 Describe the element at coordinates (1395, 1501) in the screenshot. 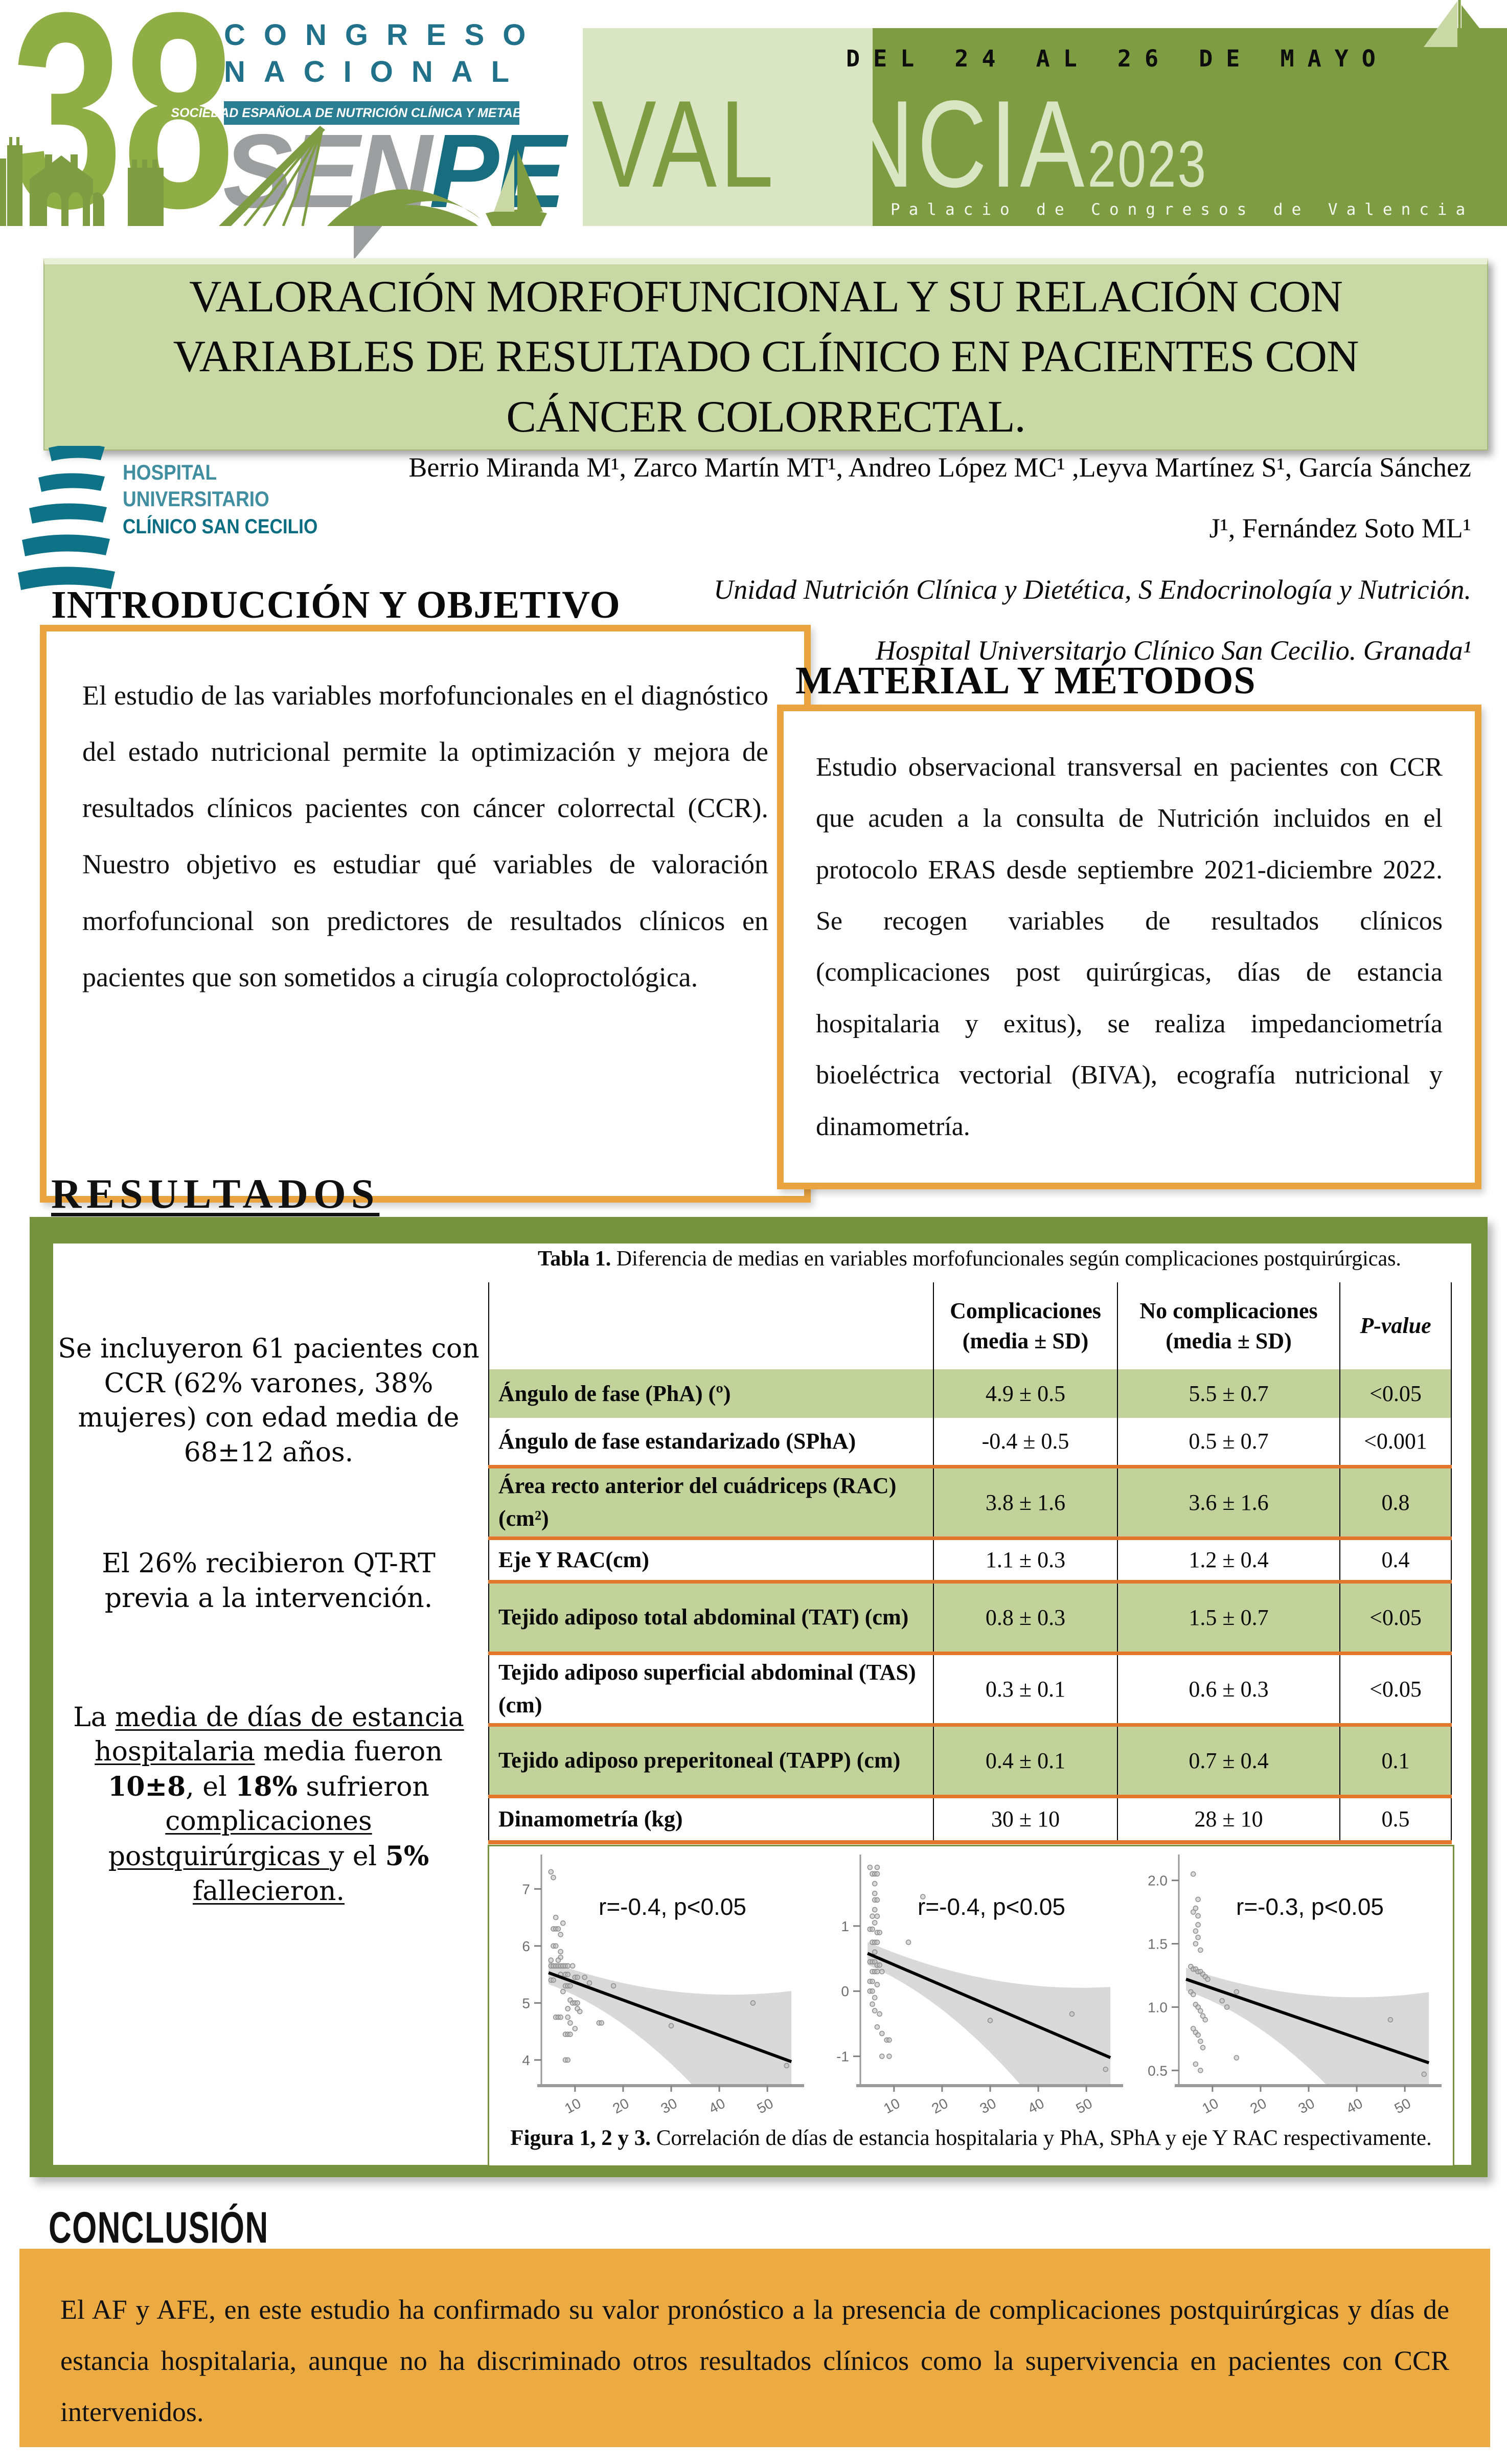

I see `table-cell: 0.8` at that location.